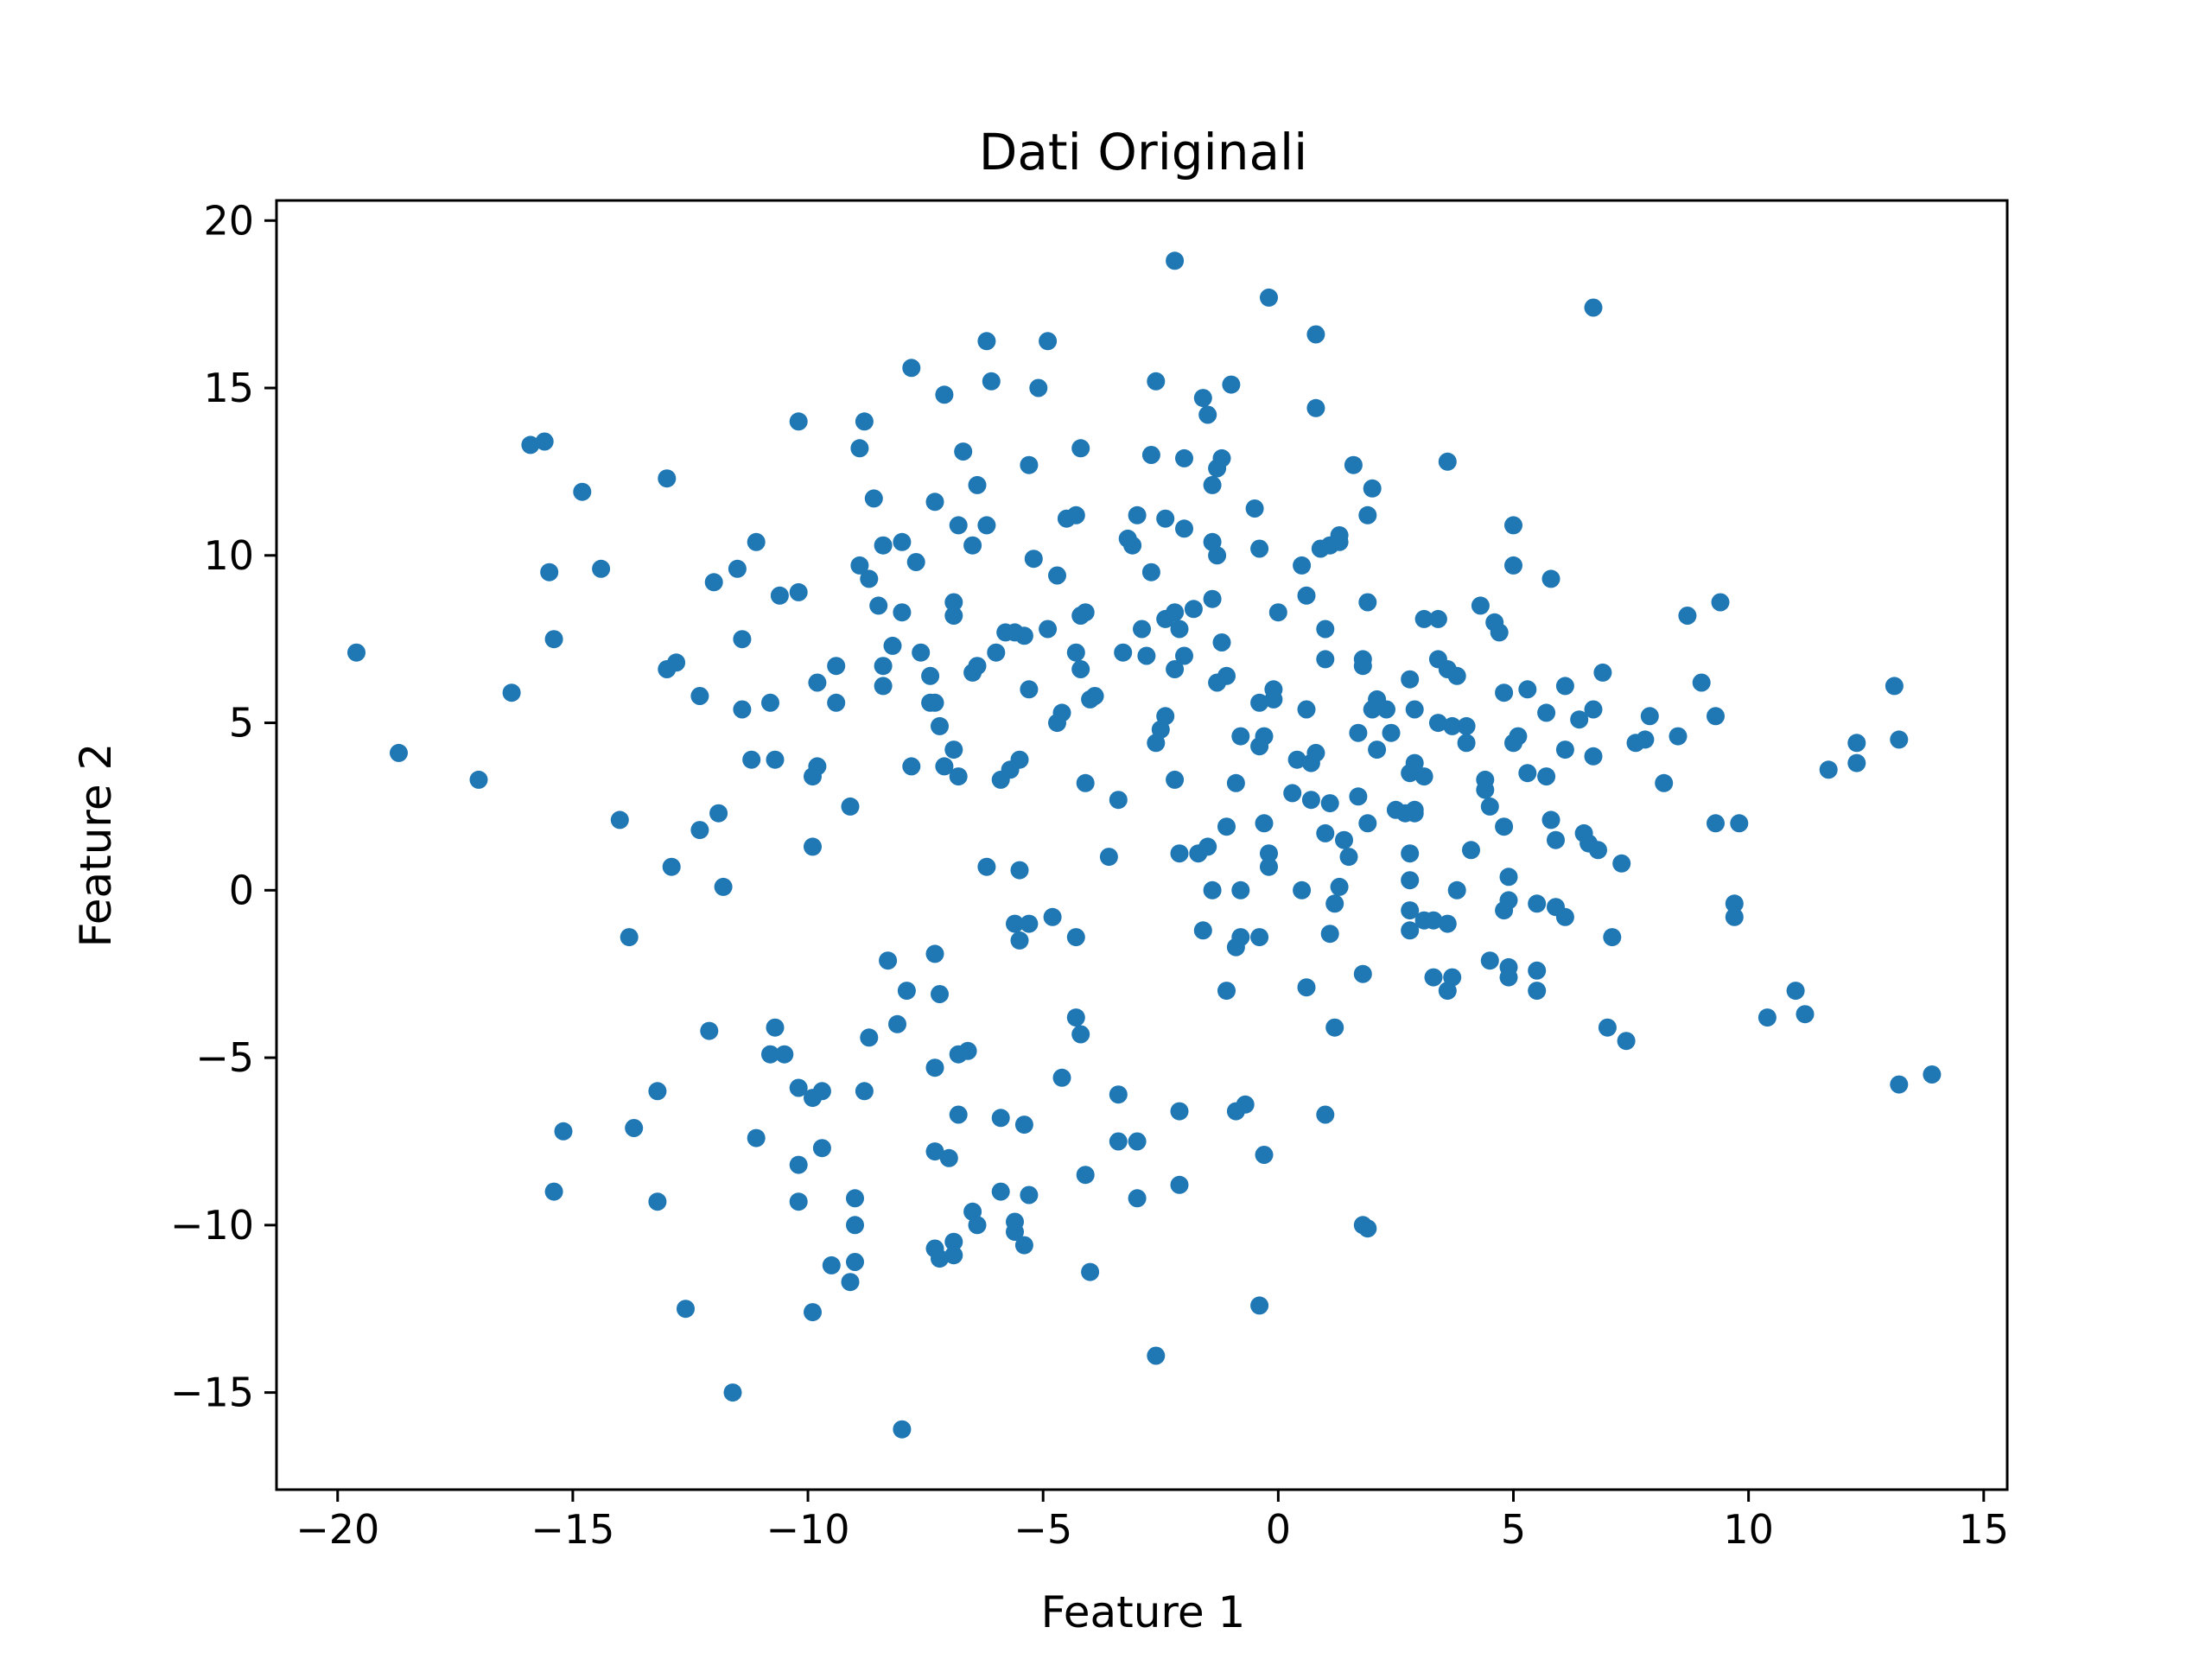 The height and width of the screenshot is (1659, 2212). What do you see at coordinates (223, 806) in the screenshot?
I see `y-axis: −15 −10 −5 0 5 10 15 20` at bounding box center [223, 806].